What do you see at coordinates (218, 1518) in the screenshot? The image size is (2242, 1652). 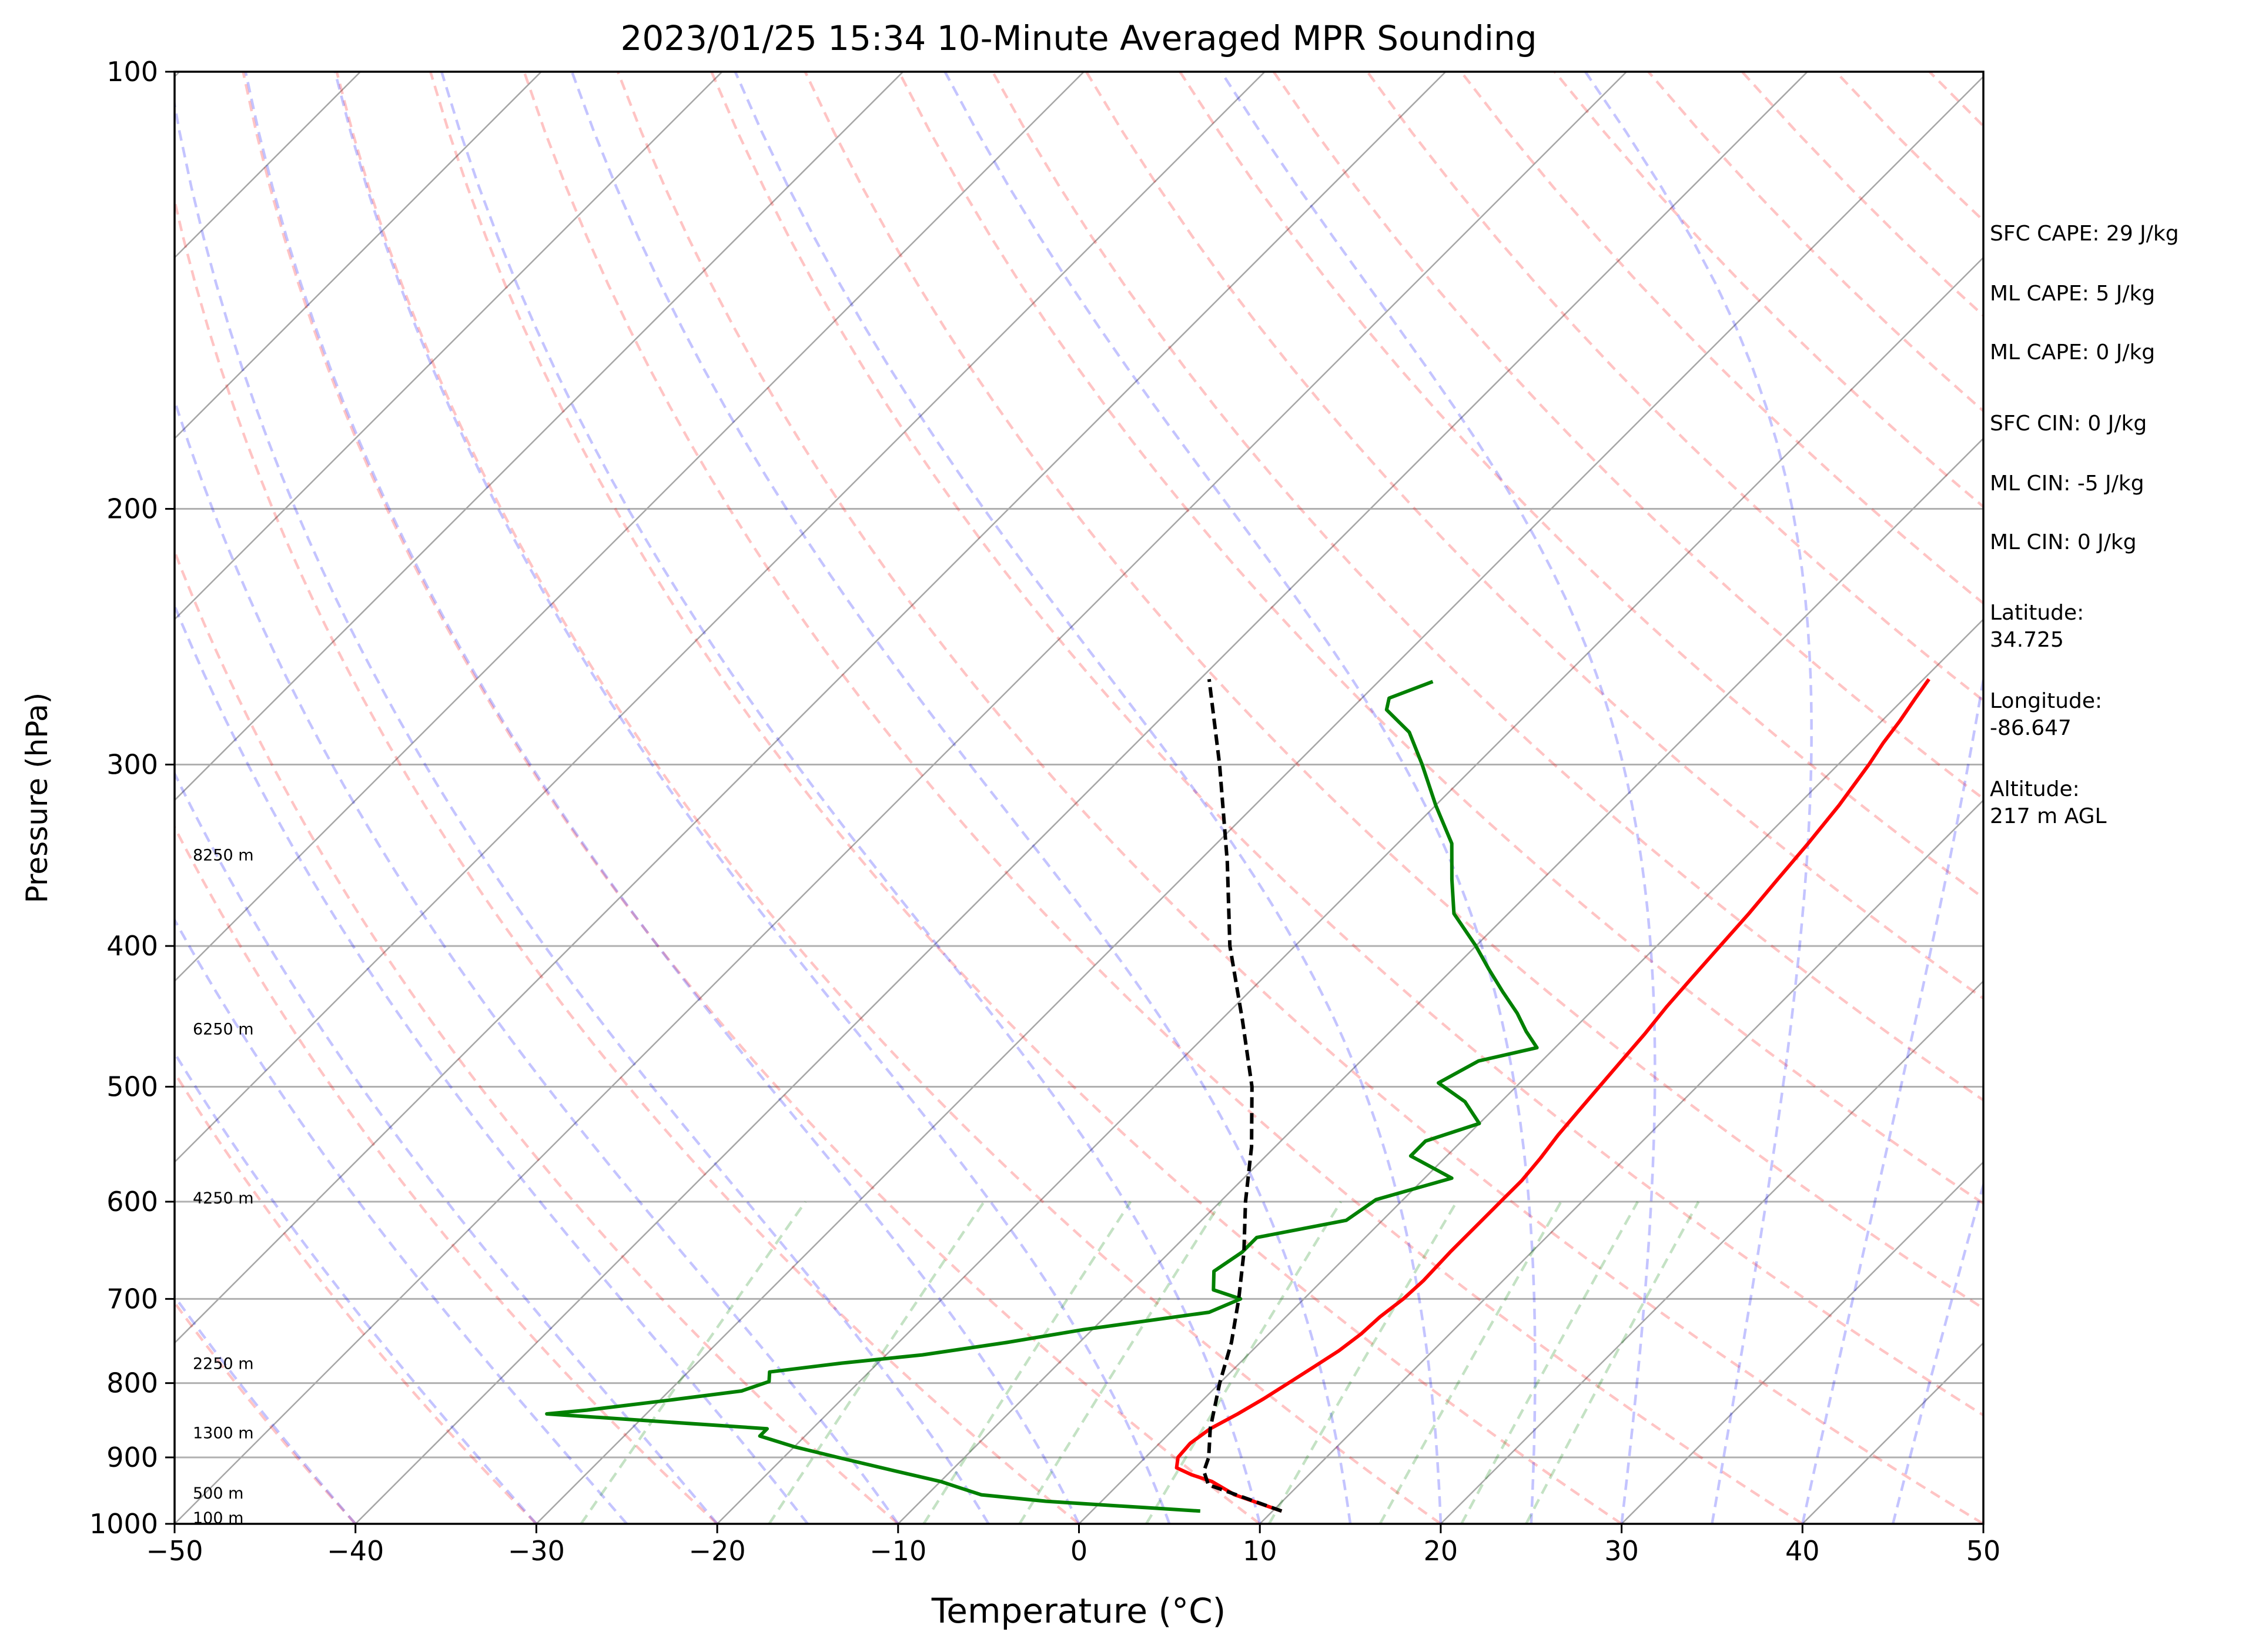 I see `height-label: 100 m` at bounding box center [218, 1518].